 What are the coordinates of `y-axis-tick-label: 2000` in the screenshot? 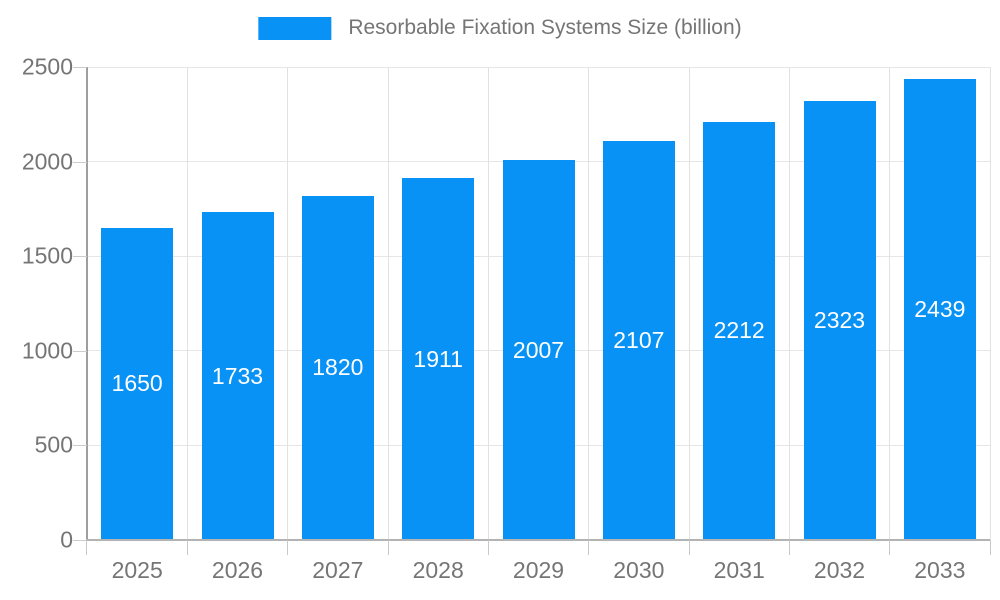 It's located at (47, 161).